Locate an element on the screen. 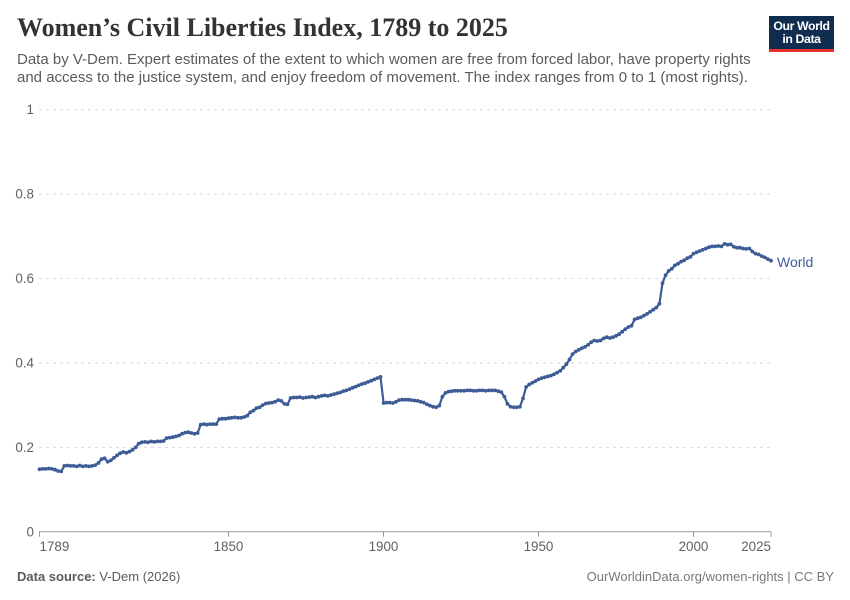  svg-text: 2025 is located at coordinates (756, 546).